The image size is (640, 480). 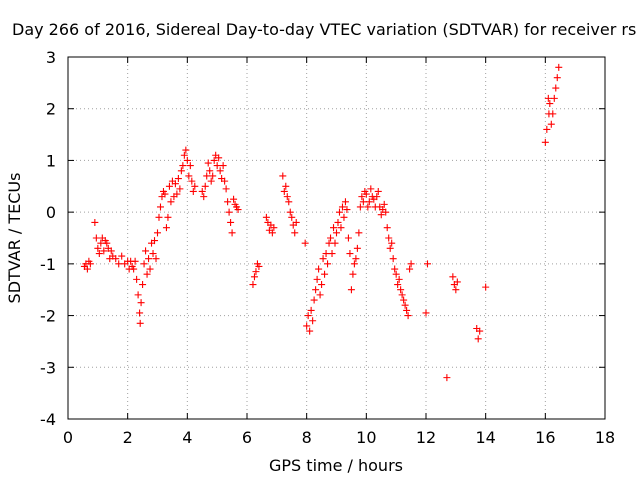 I want to click on y-tick-label: -4, so click(x=48, y=419).